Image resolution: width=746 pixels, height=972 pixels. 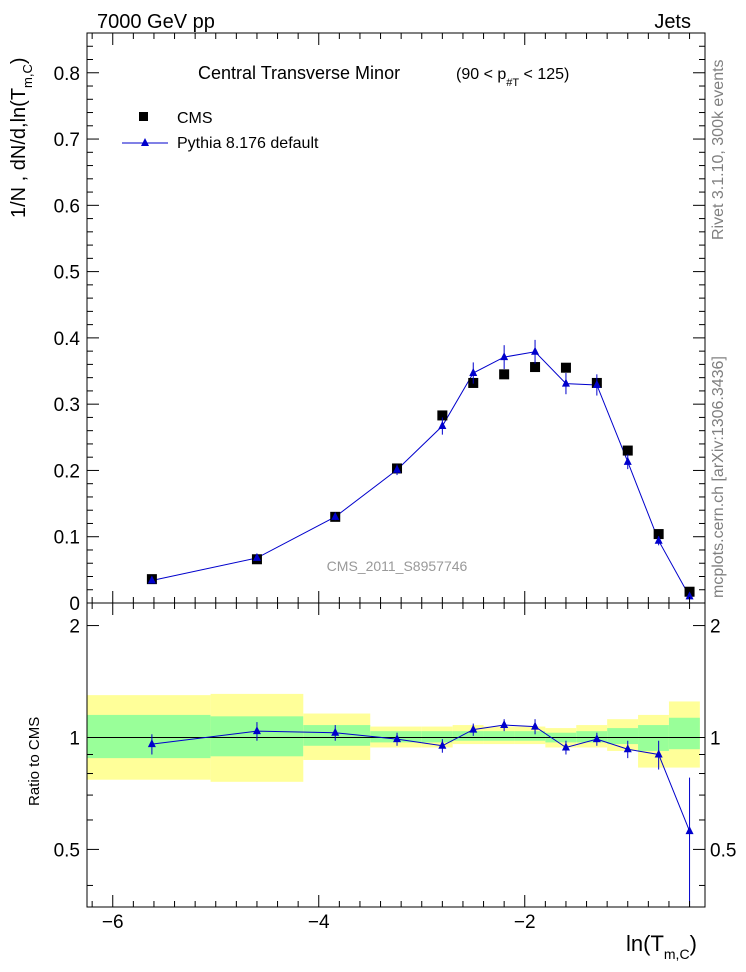 What do you see at coordinates (67, 273) in the screenshot?
I see `y-tick-label: 0.5` at bounding box center [67, 273].